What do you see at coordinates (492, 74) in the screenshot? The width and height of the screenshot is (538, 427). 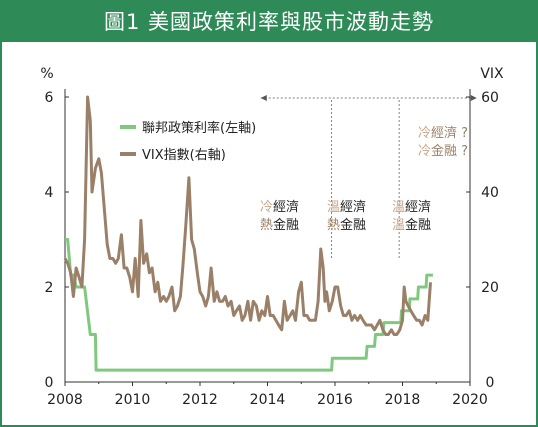 I see `right-axis-unit: VIX` at bounding box center [492, 74].